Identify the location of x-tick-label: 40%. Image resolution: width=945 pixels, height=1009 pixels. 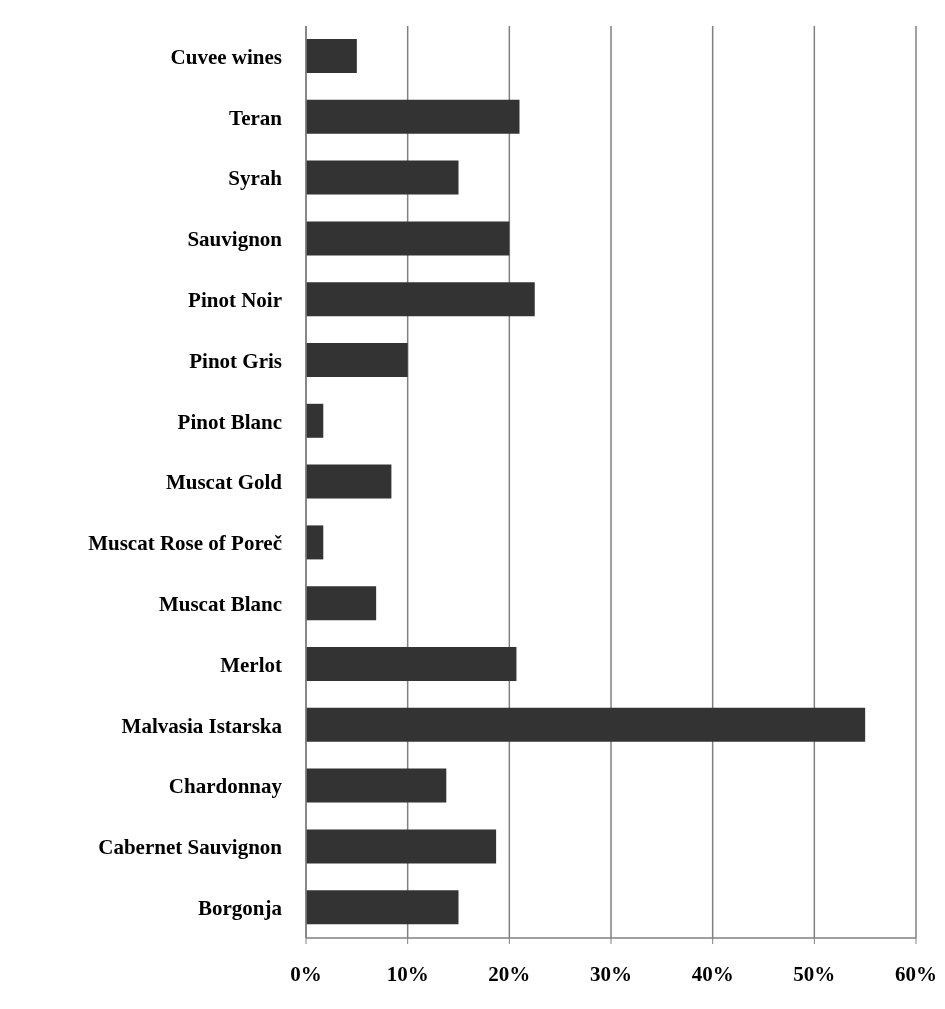
(712, 973).